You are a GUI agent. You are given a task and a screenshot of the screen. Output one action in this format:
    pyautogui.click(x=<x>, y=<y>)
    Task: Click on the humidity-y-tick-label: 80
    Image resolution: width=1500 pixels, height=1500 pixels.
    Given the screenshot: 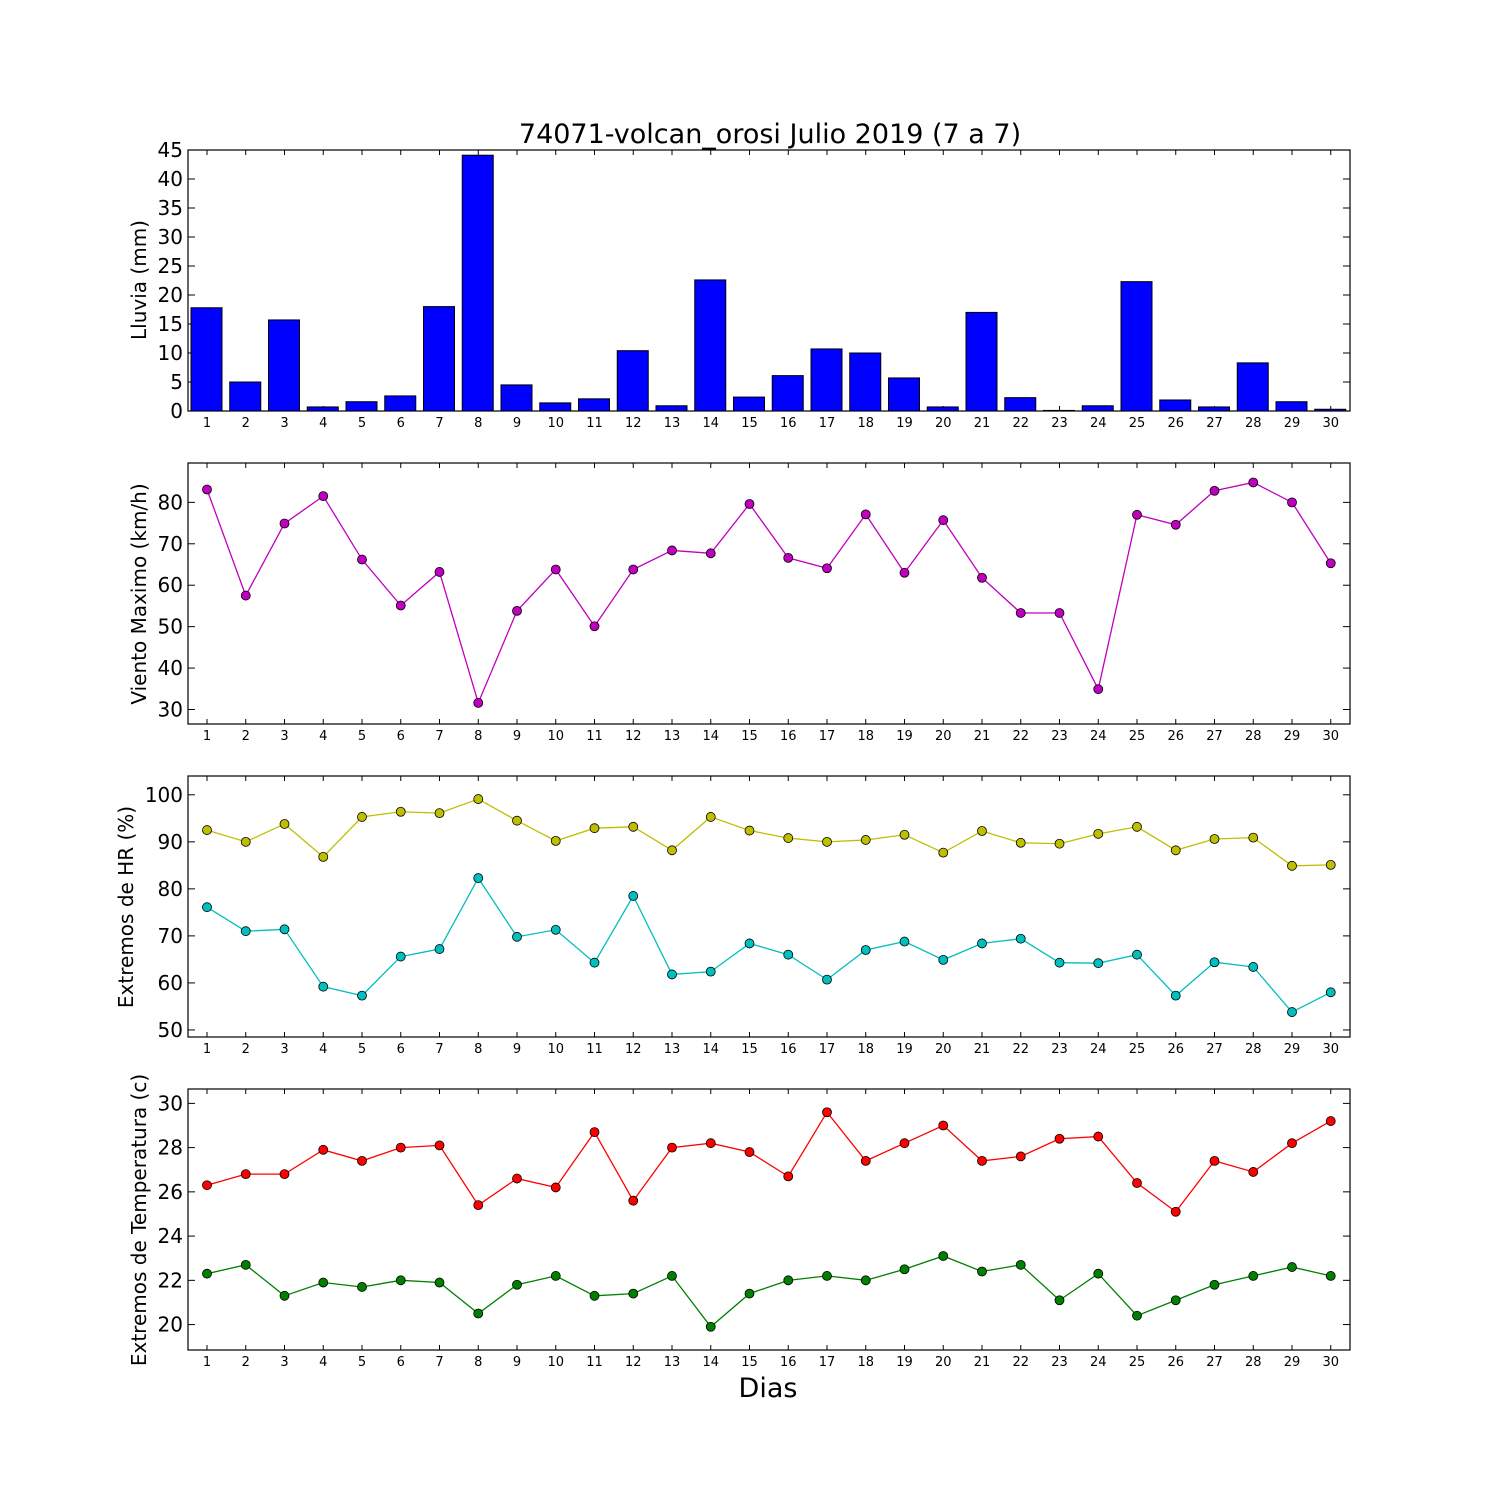 What is the action you would take?
    pyautogui.click(x=170, y=889)
    